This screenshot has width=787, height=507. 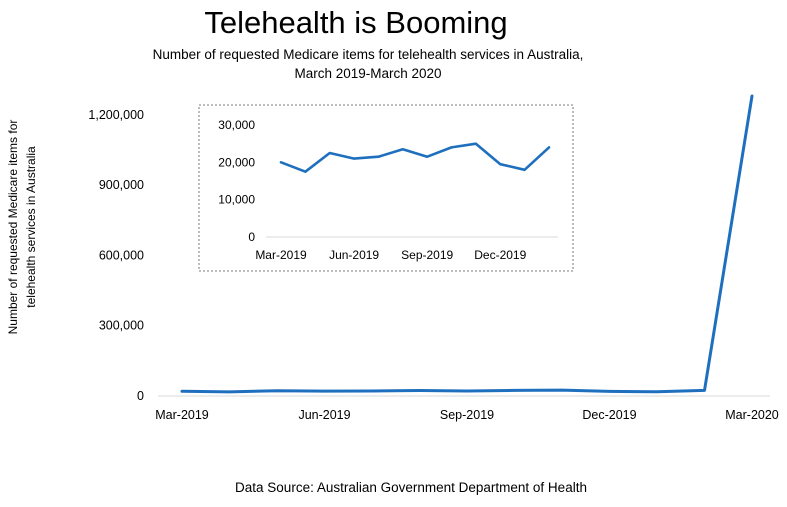 What do you see at coordinates (427, 255) in the screenshot?
I see `inset-x-tick-label: Sep-2019` at bounding box center [427, 255].